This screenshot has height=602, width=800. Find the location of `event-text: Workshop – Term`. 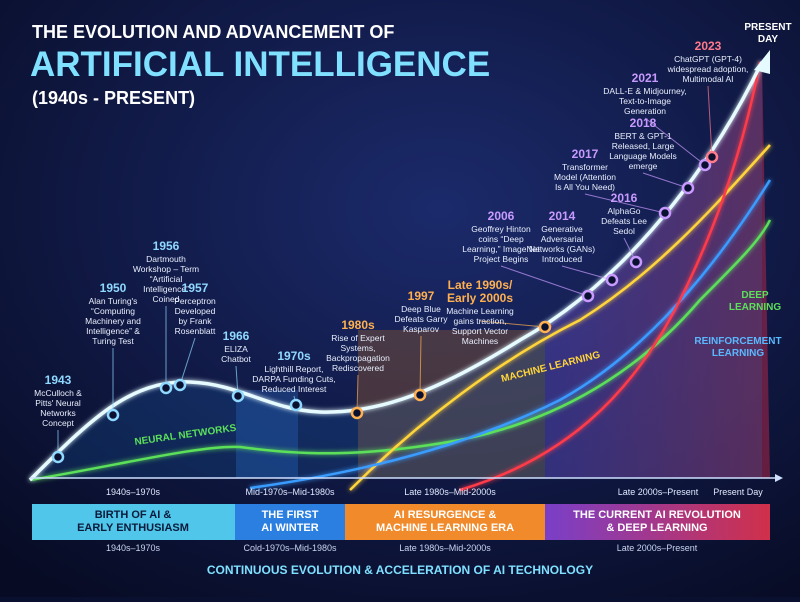

event-text: Workshop – Term is located at coordinates (166, 269).